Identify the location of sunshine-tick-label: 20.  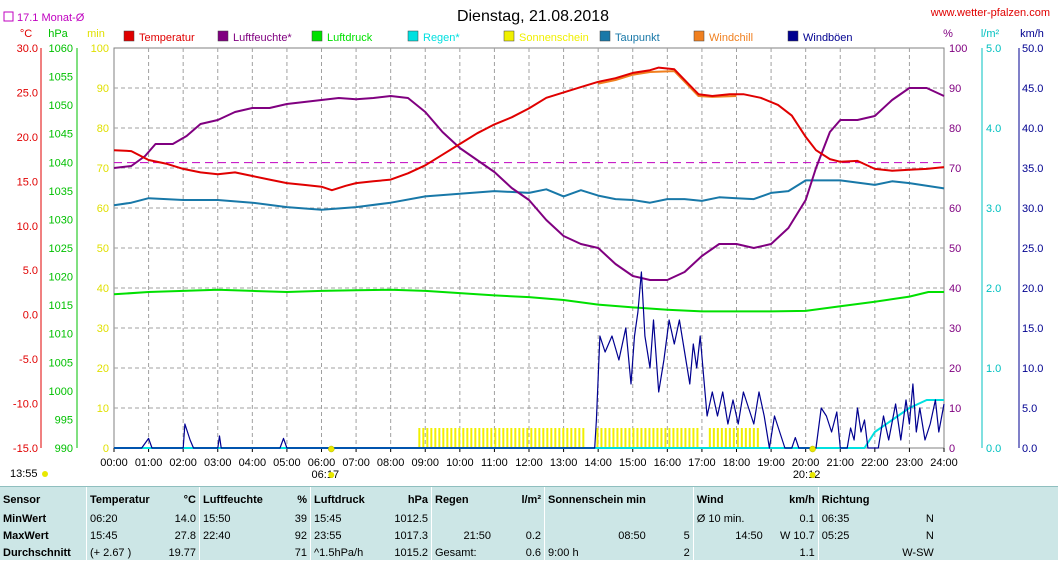
(103, 369).